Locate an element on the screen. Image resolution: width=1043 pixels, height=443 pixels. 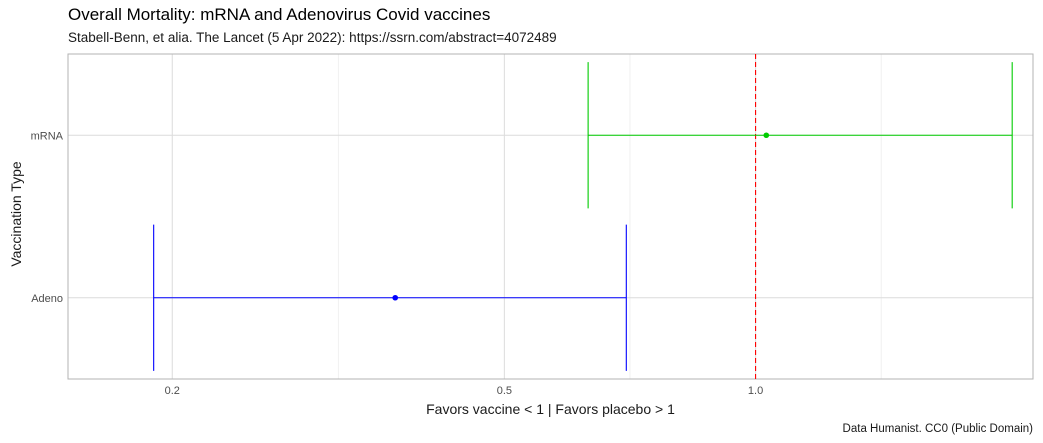
y-tick-label: mRNA is located at coordinates (47, 136).